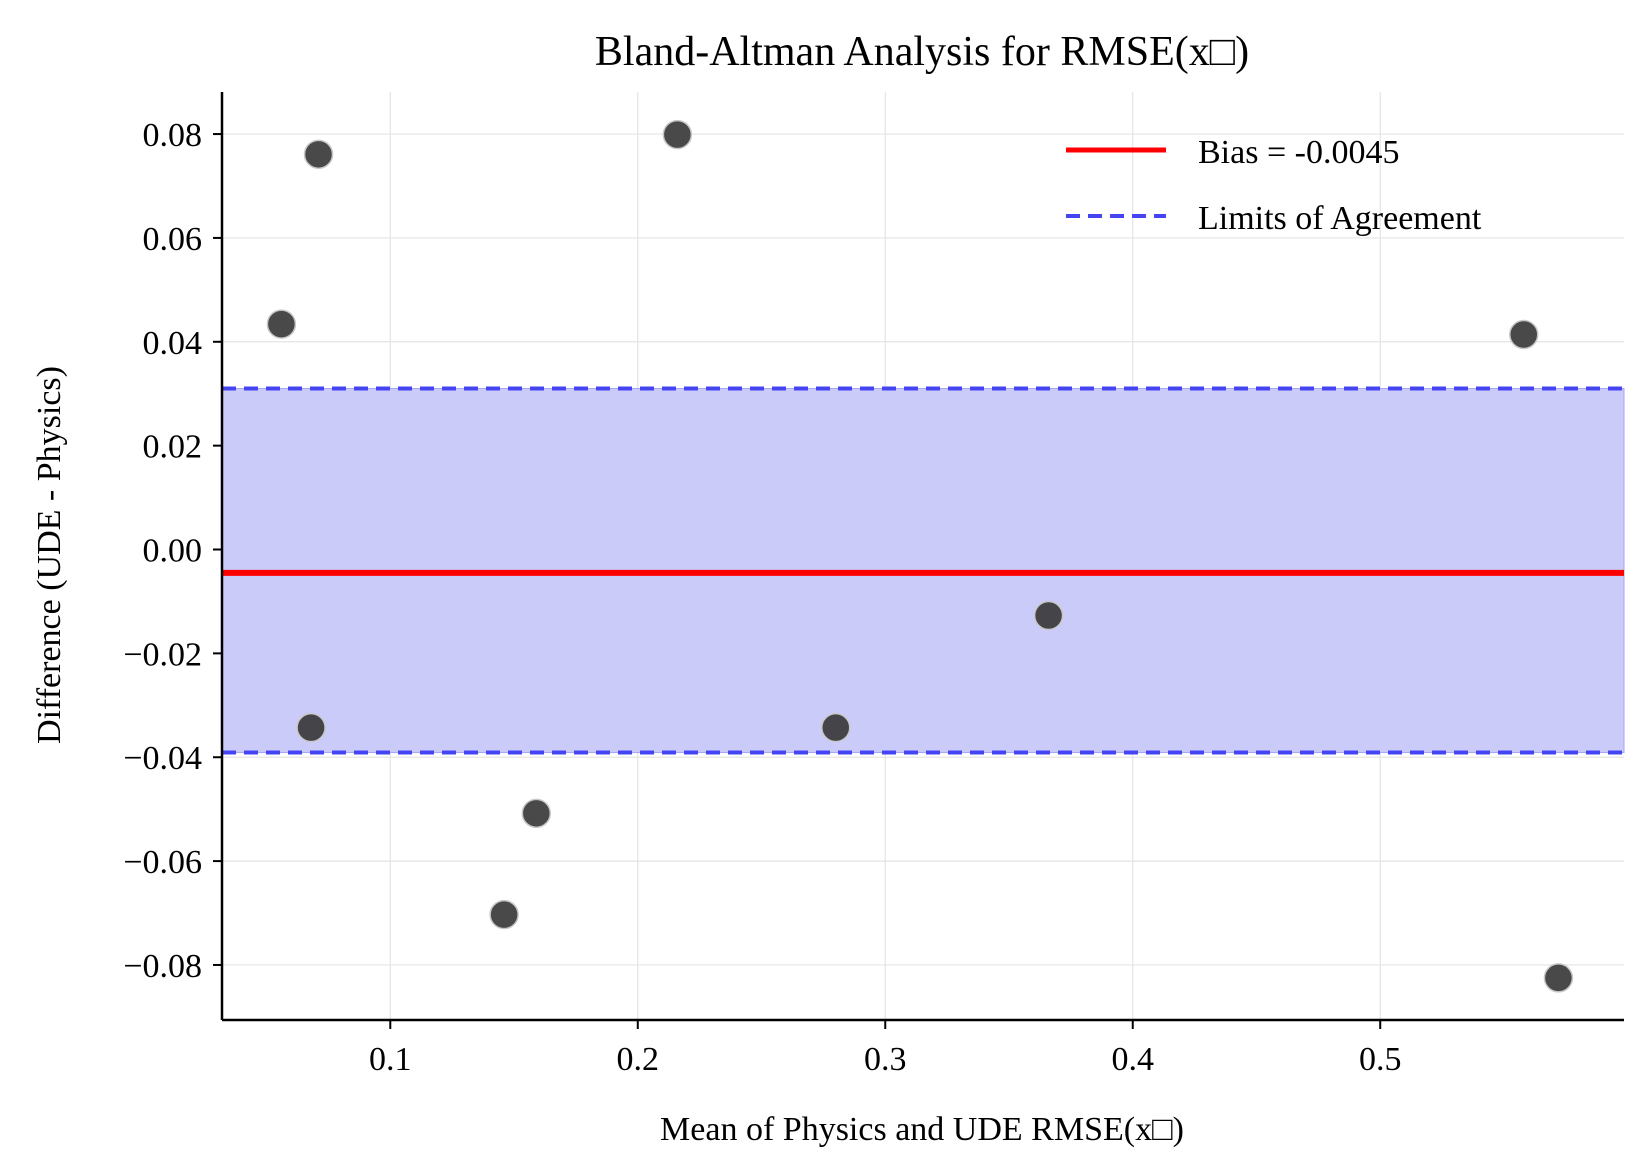 This screenshot has height=1174, width=1646. What do you see at coordinates (922, 52) in the screenshot?
I see `chart-title: Bland-Altman Analysis for RMSE(x□)` at bounding box center [922, 52].